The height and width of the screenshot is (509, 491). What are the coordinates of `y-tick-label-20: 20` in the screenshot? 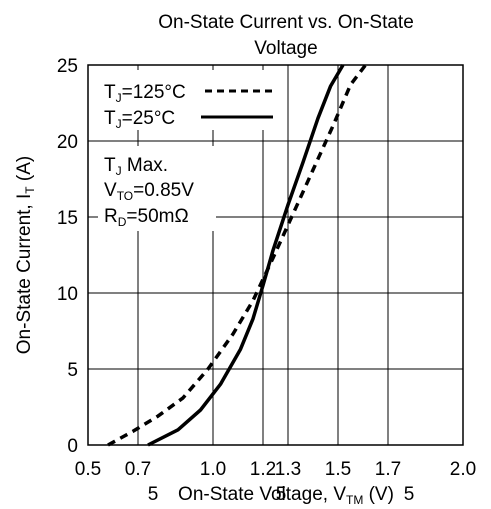 It's located at (67, 142).